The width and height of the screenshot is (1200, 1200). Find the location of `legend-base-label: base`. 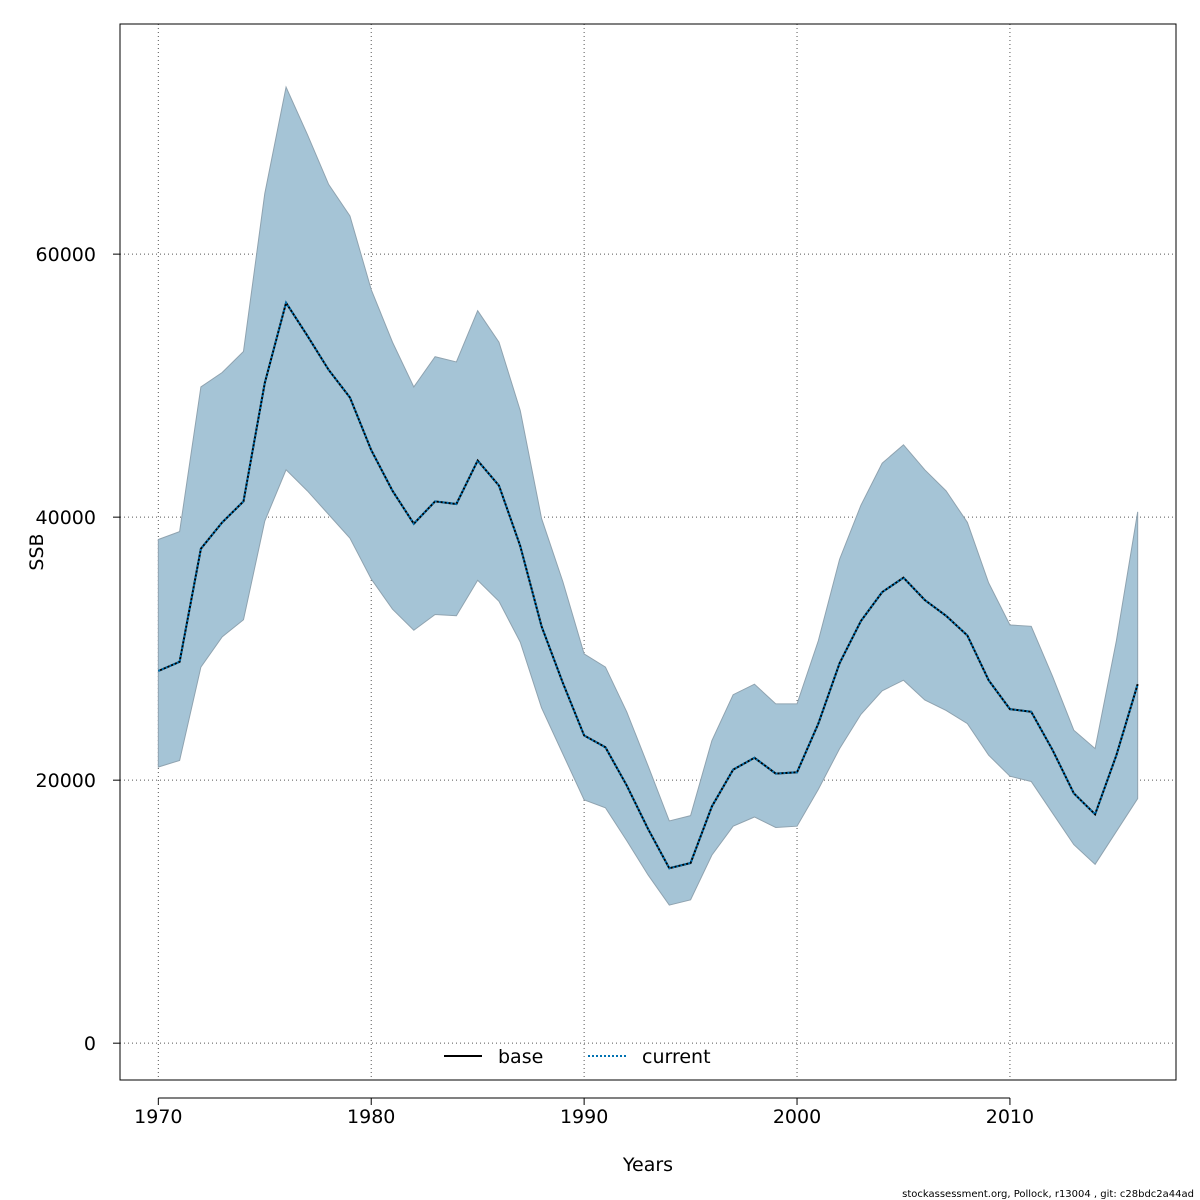

legend-base-label: base is located at coordinates (520, 1057).